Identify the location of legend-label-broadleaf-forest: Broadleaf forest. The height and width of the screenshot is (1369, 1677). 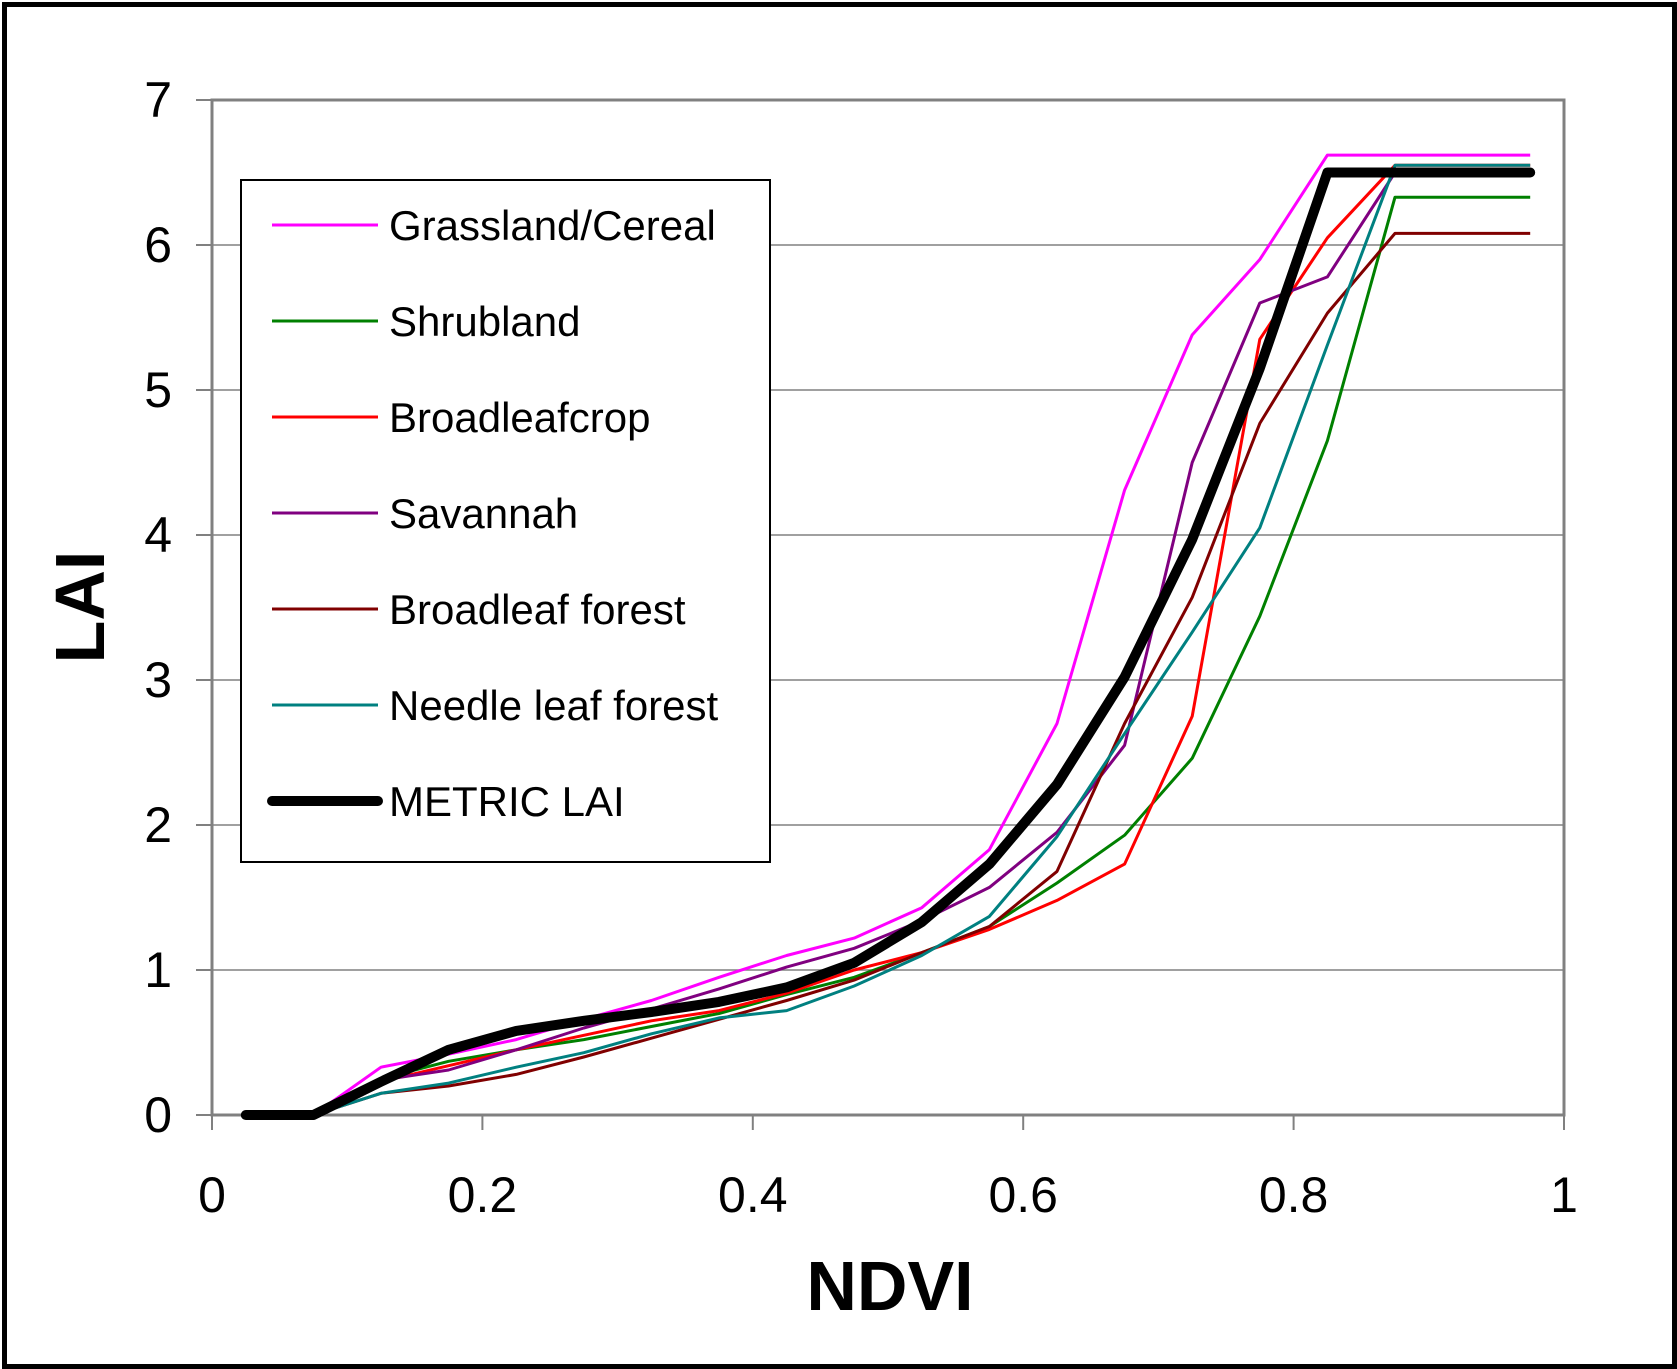
(537, 609).